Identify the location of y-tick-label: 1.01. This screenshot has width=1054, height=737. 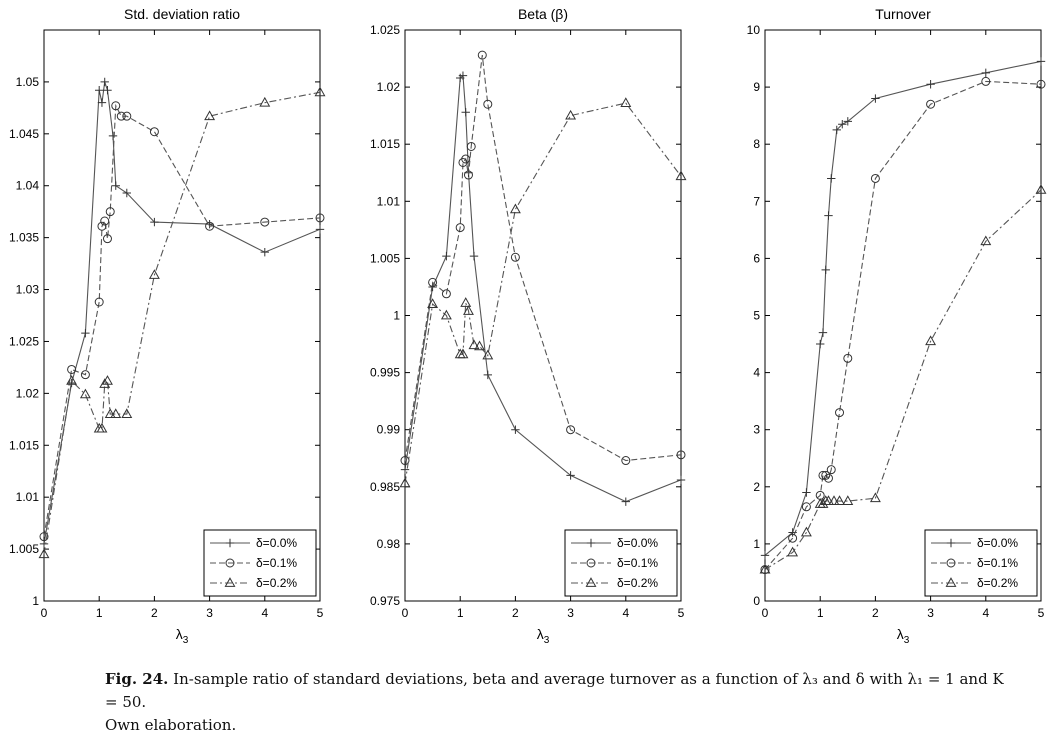
(28, 497).